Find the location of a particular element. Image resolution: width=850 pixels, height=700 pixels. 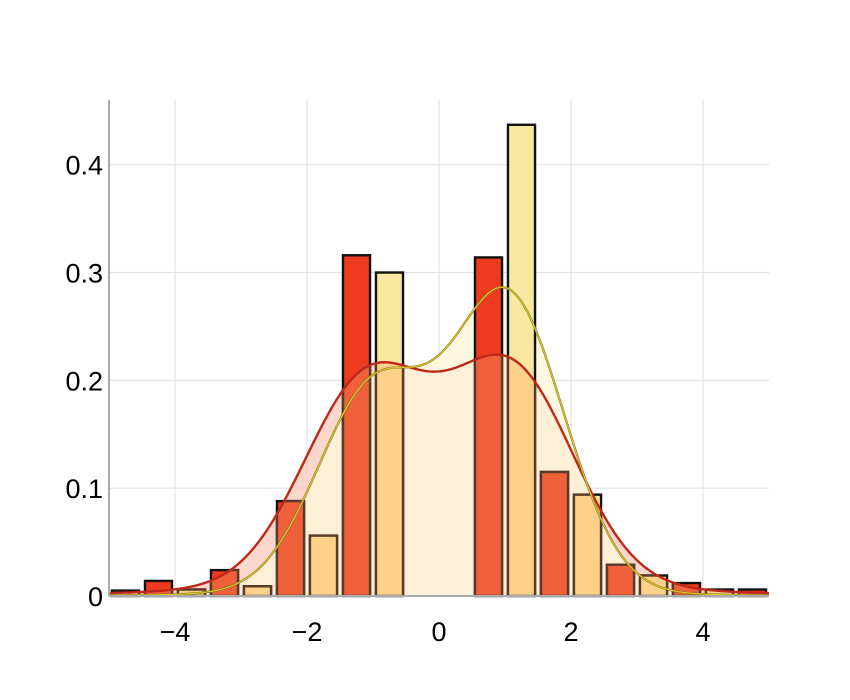

bar-overlay-series1-bin8 is located at coordinates (620, 579).